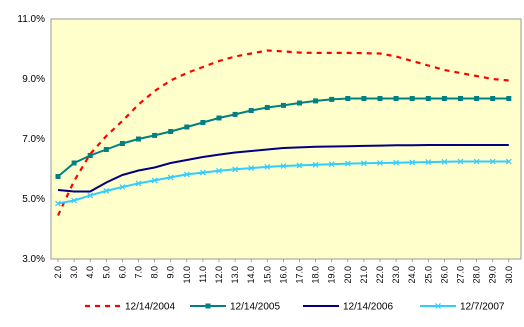 The height and width of the screenshot is (327, 524). What do you see at coordinates (122, 272) in the screenshot?
I see `x-tick-label: 6.0` at bounding box center [122, 272].